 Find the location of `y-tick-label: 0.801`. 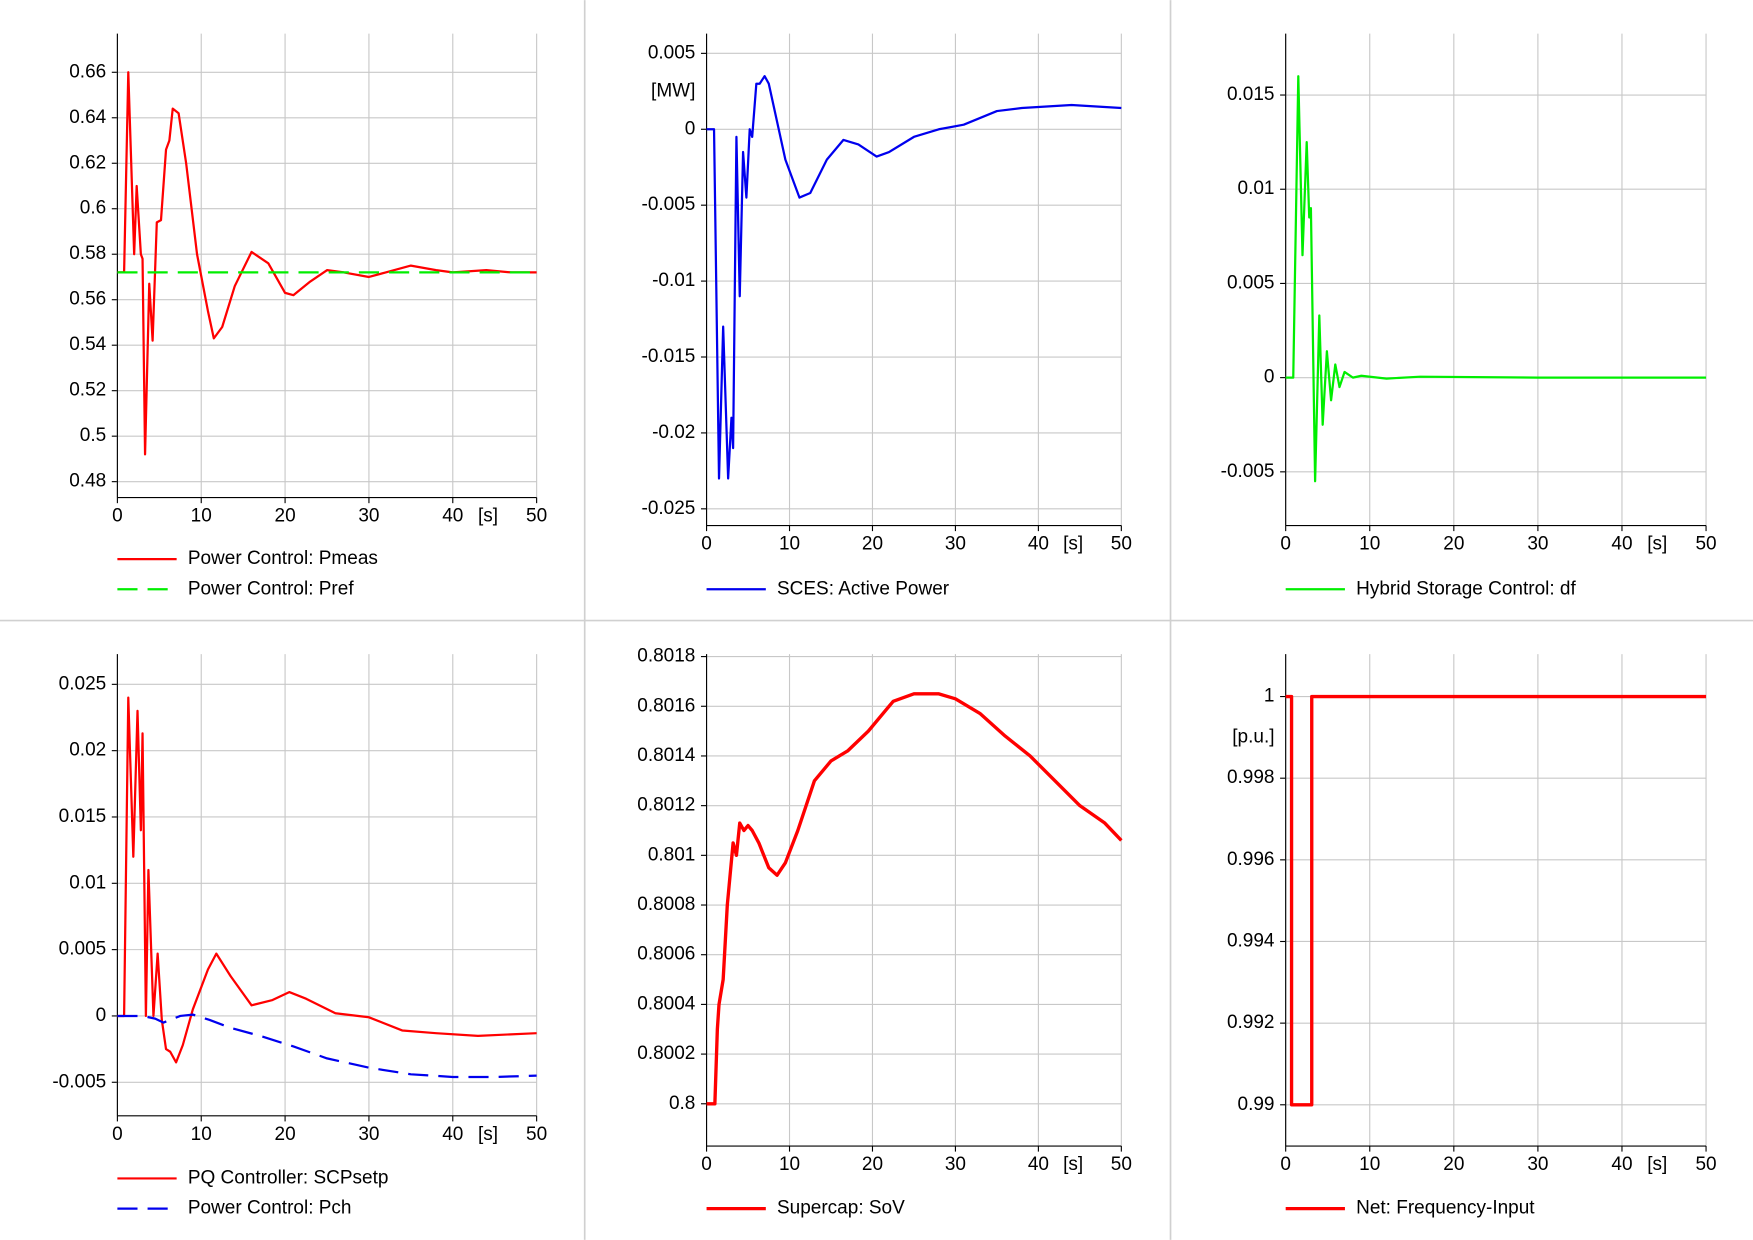

y-tick-label: 0.801 is located at coordinates (672, 854).